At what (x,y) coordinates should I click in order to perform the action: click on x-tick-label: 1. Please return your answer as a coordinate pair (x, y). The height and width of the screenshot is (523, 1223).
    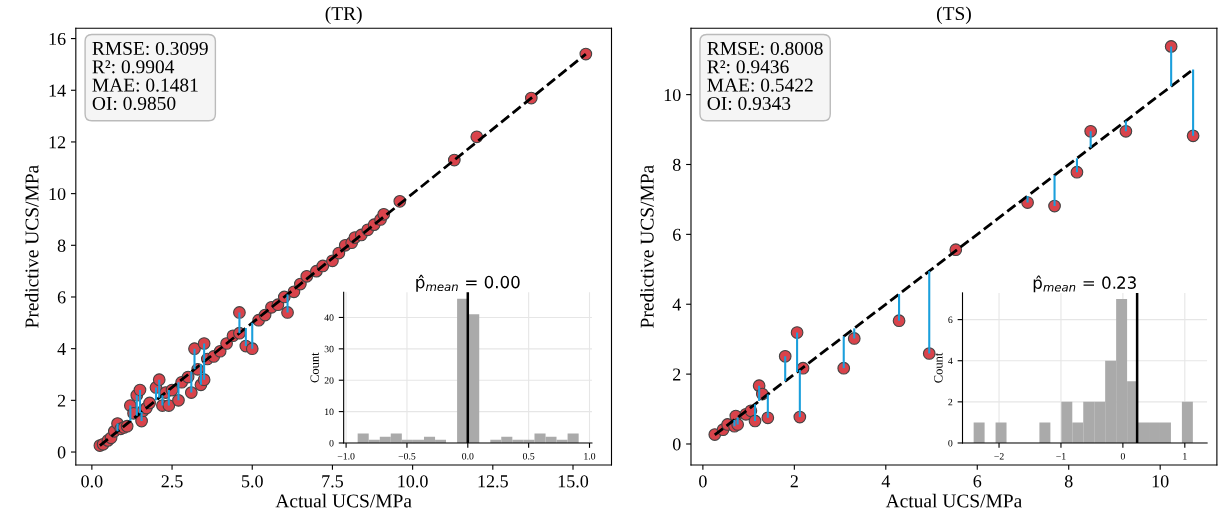
    Looking at the image, I should click on (1185, 456).